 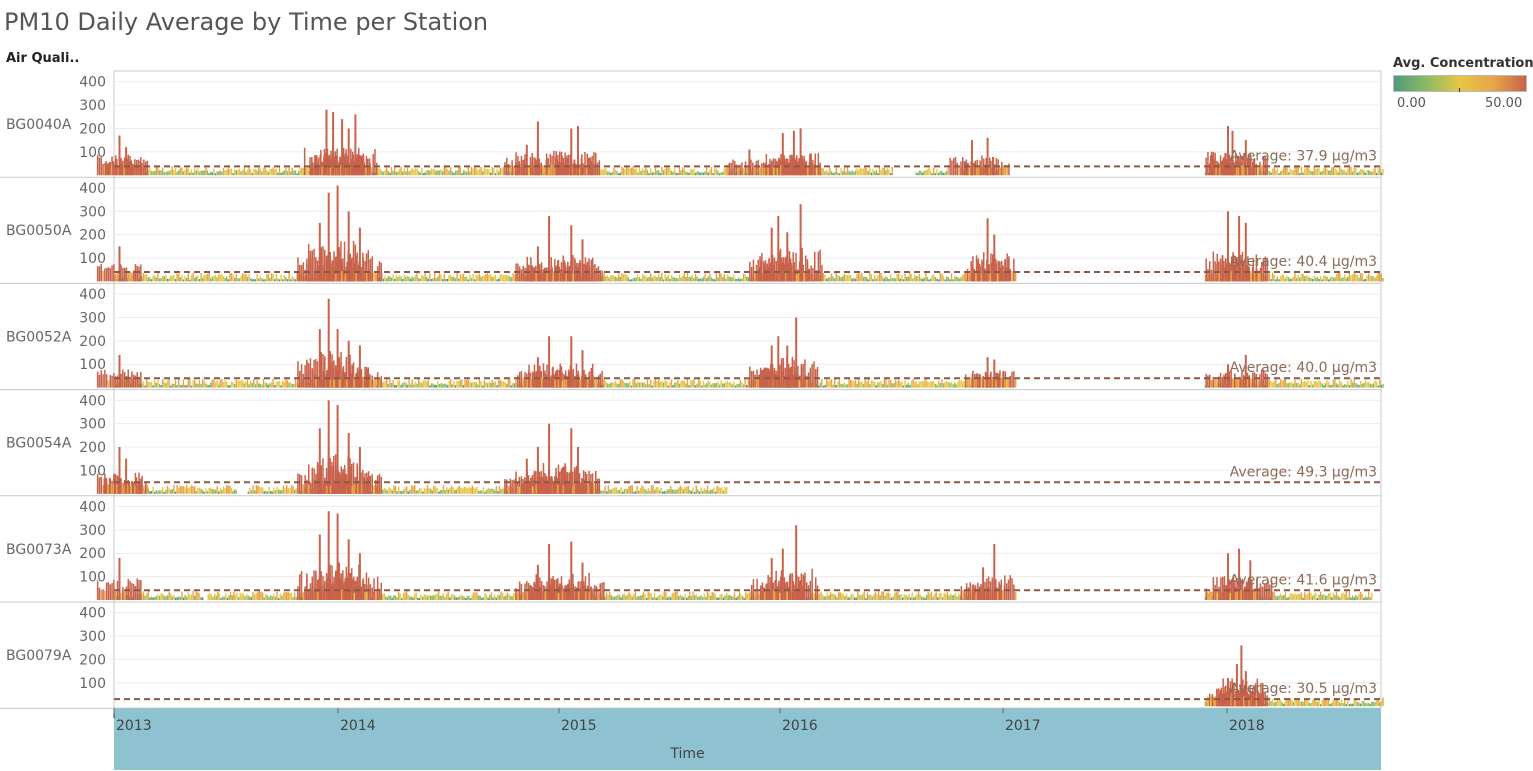 I want to click on row-header-label: Air Quali.., so click(x=43, y=58).